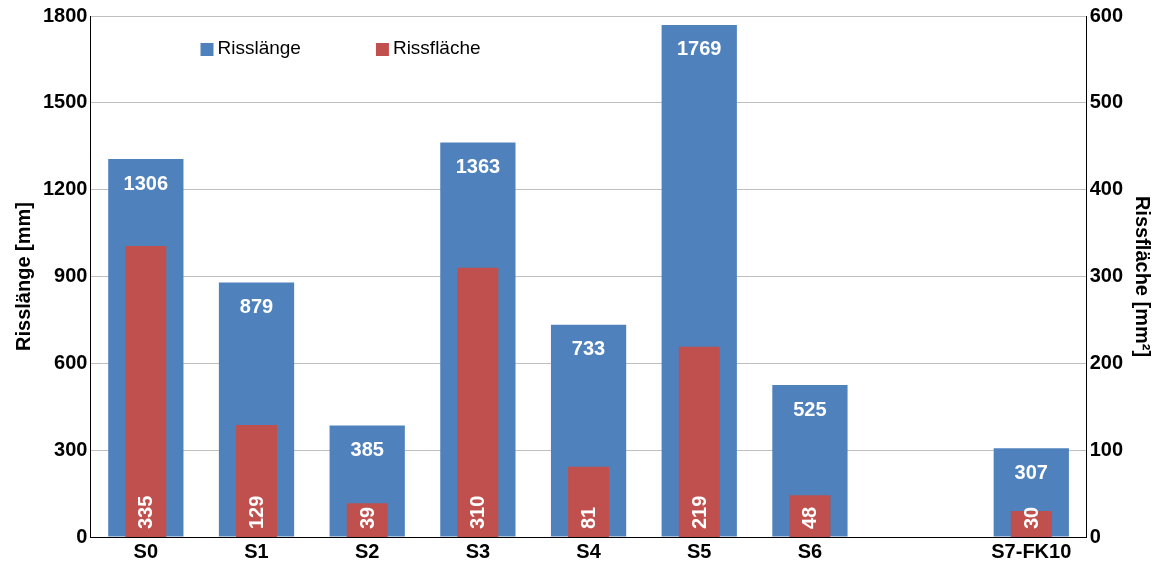 The width and height of the screenshot is (1168, 571). I want to click on data-label: 219, so click(698, 512).